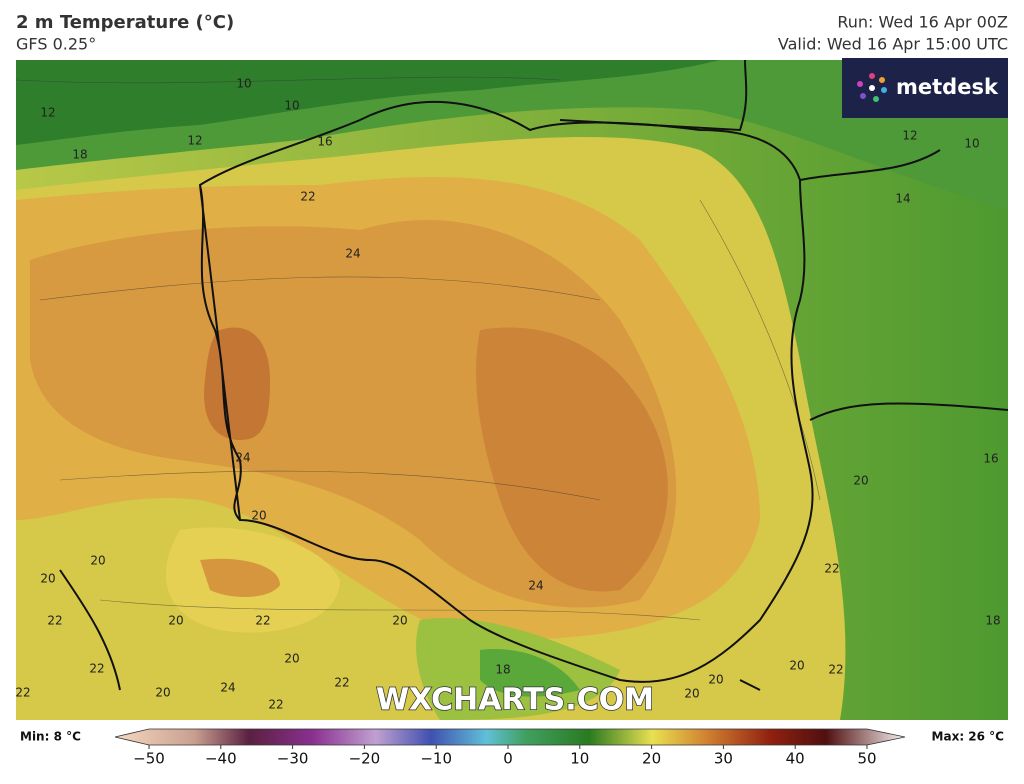 This screenshot has height=784, width=1024. Describe the element at coordinates (872, 87) in the screenshot. I see `logo-icon` at that location.